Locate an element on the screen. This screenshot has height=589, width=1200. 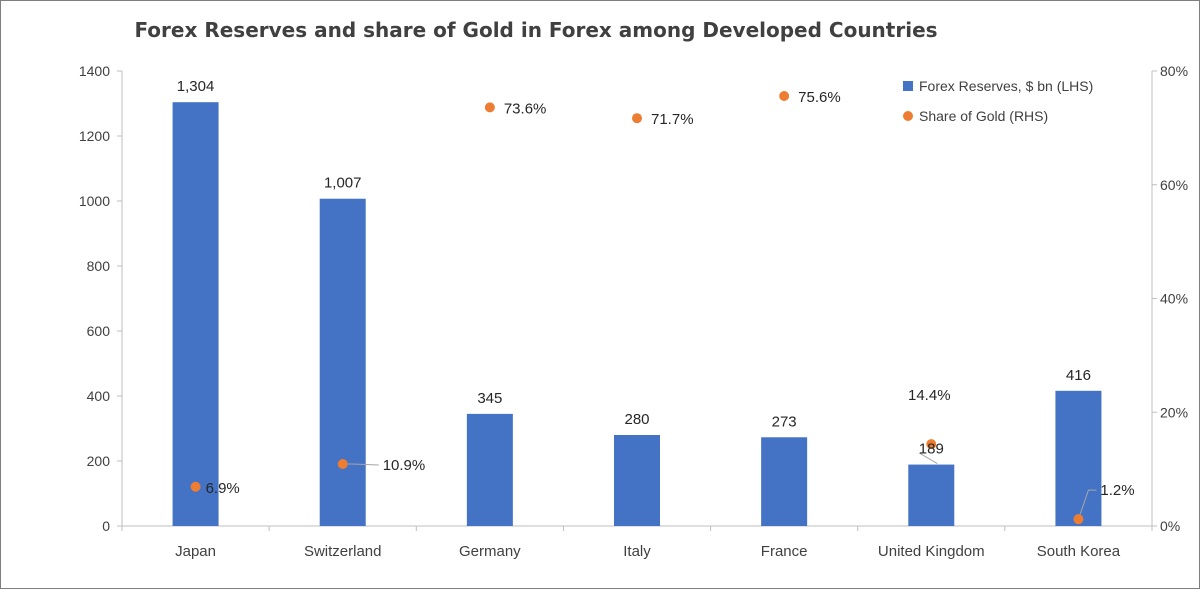
point-value-label: 6.9% is located at coordinates (223, 488).